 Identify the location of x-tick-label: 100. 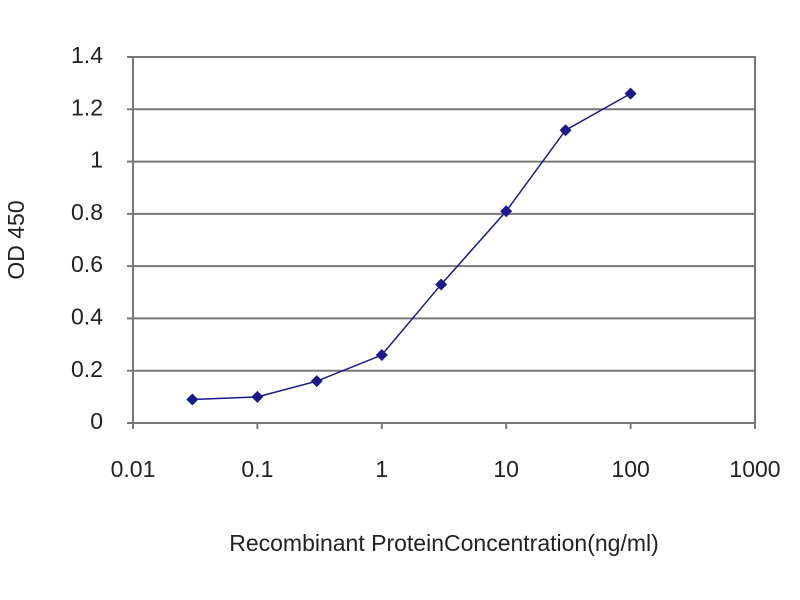
(630, 469).